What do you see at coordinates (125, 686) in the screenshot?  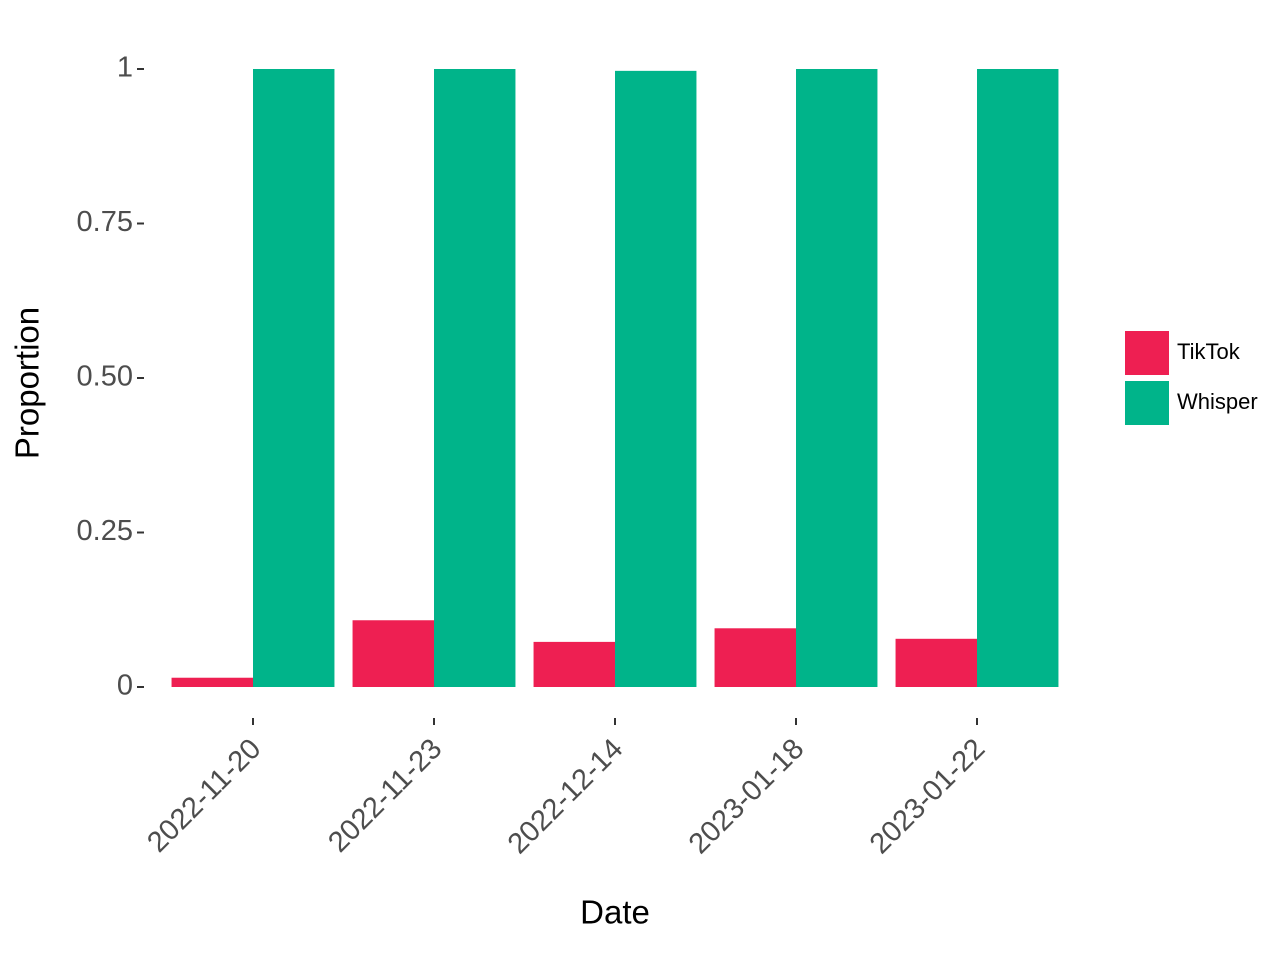 I see `y-tick-label: 0` at bounding box center [125, 686].